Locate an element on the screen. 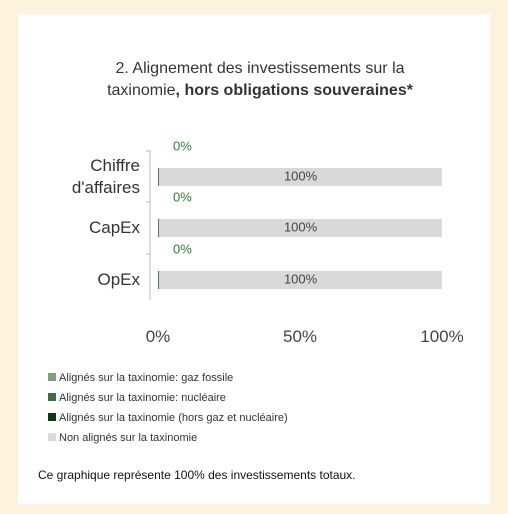 Image resolution: width=508 pixels, height=514 pixels. category-label: CapEx is located at coordinates (114, 227).